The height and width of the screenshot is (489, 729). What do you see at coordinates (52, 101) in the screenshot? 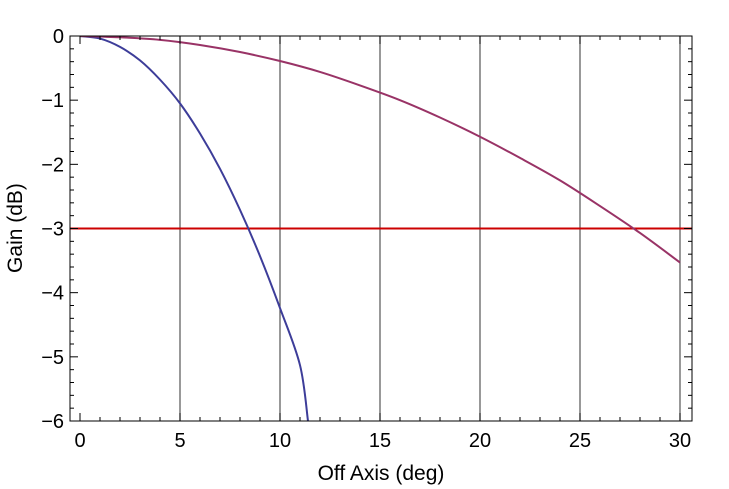
I see `y-tick-label-1: −1` at bounding box center [52, 101].